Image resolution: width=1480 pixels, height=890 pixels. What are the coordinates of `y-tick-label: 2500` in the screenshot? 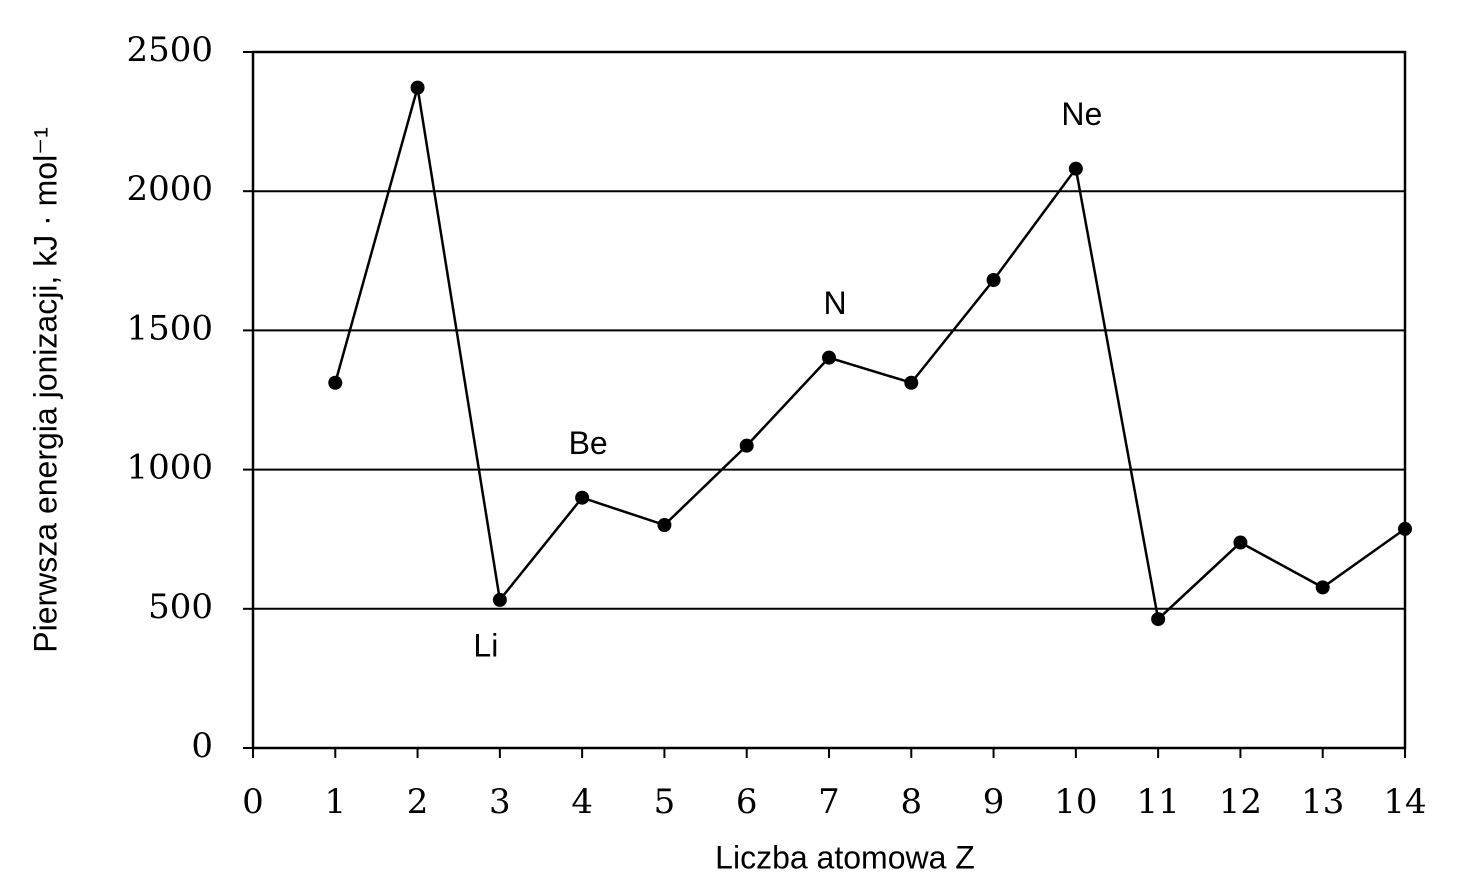 It's located at (169, 50).